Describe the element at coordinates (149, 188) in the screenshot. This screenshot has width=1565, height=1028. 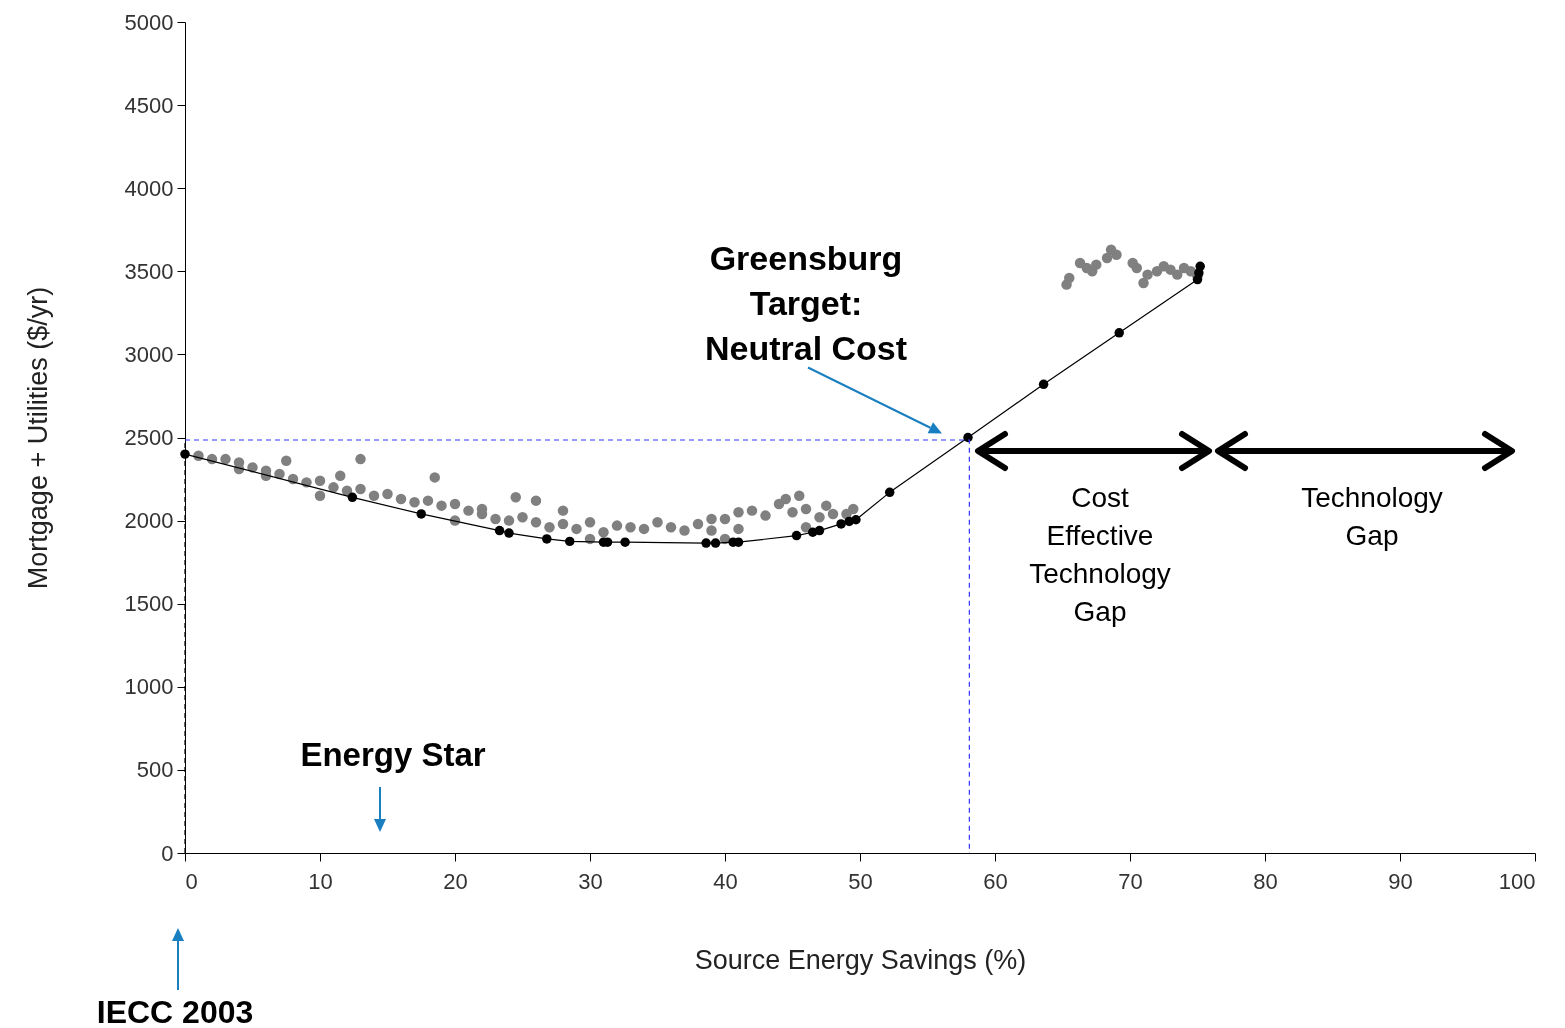
I see `y-tick-label: 4000` at that location.